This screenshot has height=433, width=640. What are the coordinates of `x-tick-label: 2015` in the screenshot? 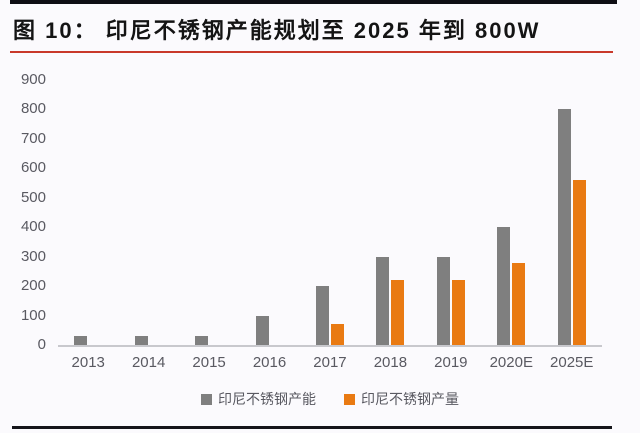 It's located at (209, 362).